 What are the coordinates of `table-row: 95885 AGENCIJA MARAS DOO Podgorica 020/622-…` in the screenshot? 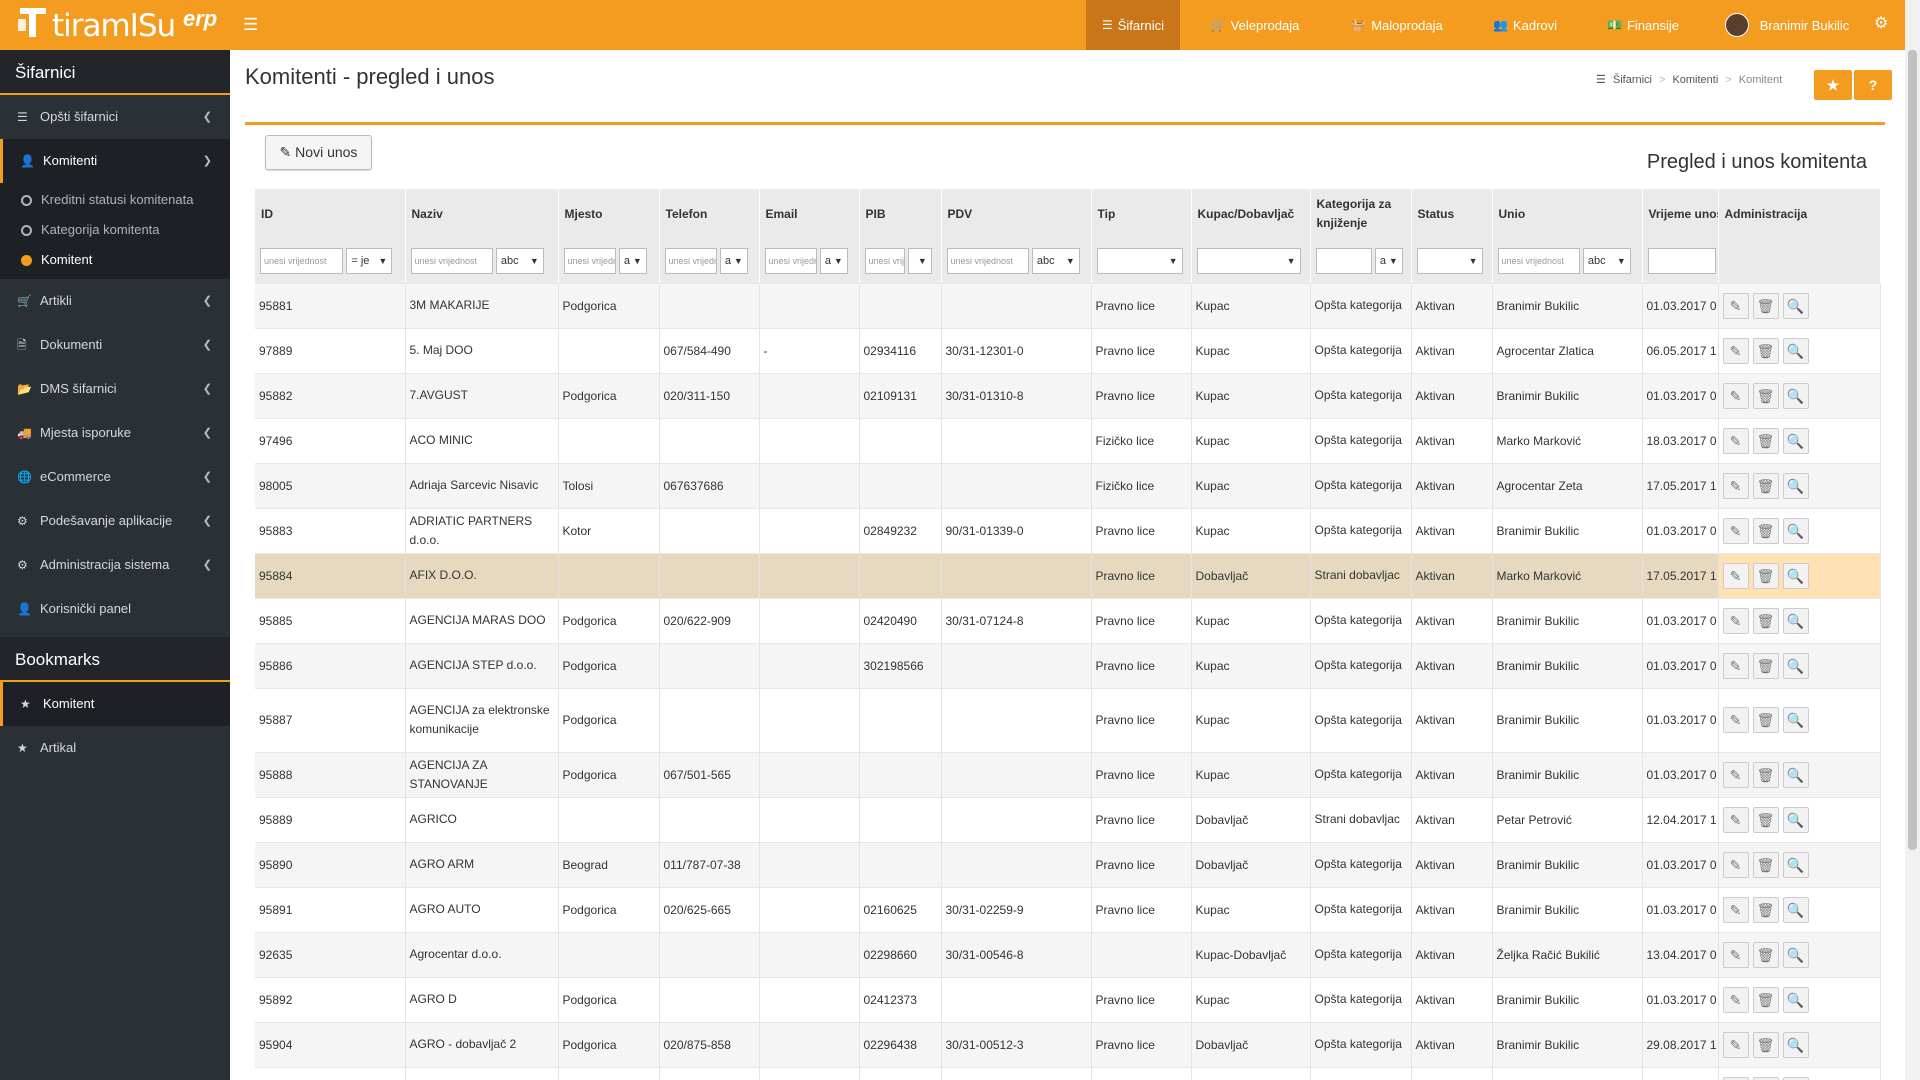 It's located at (1068, 621).